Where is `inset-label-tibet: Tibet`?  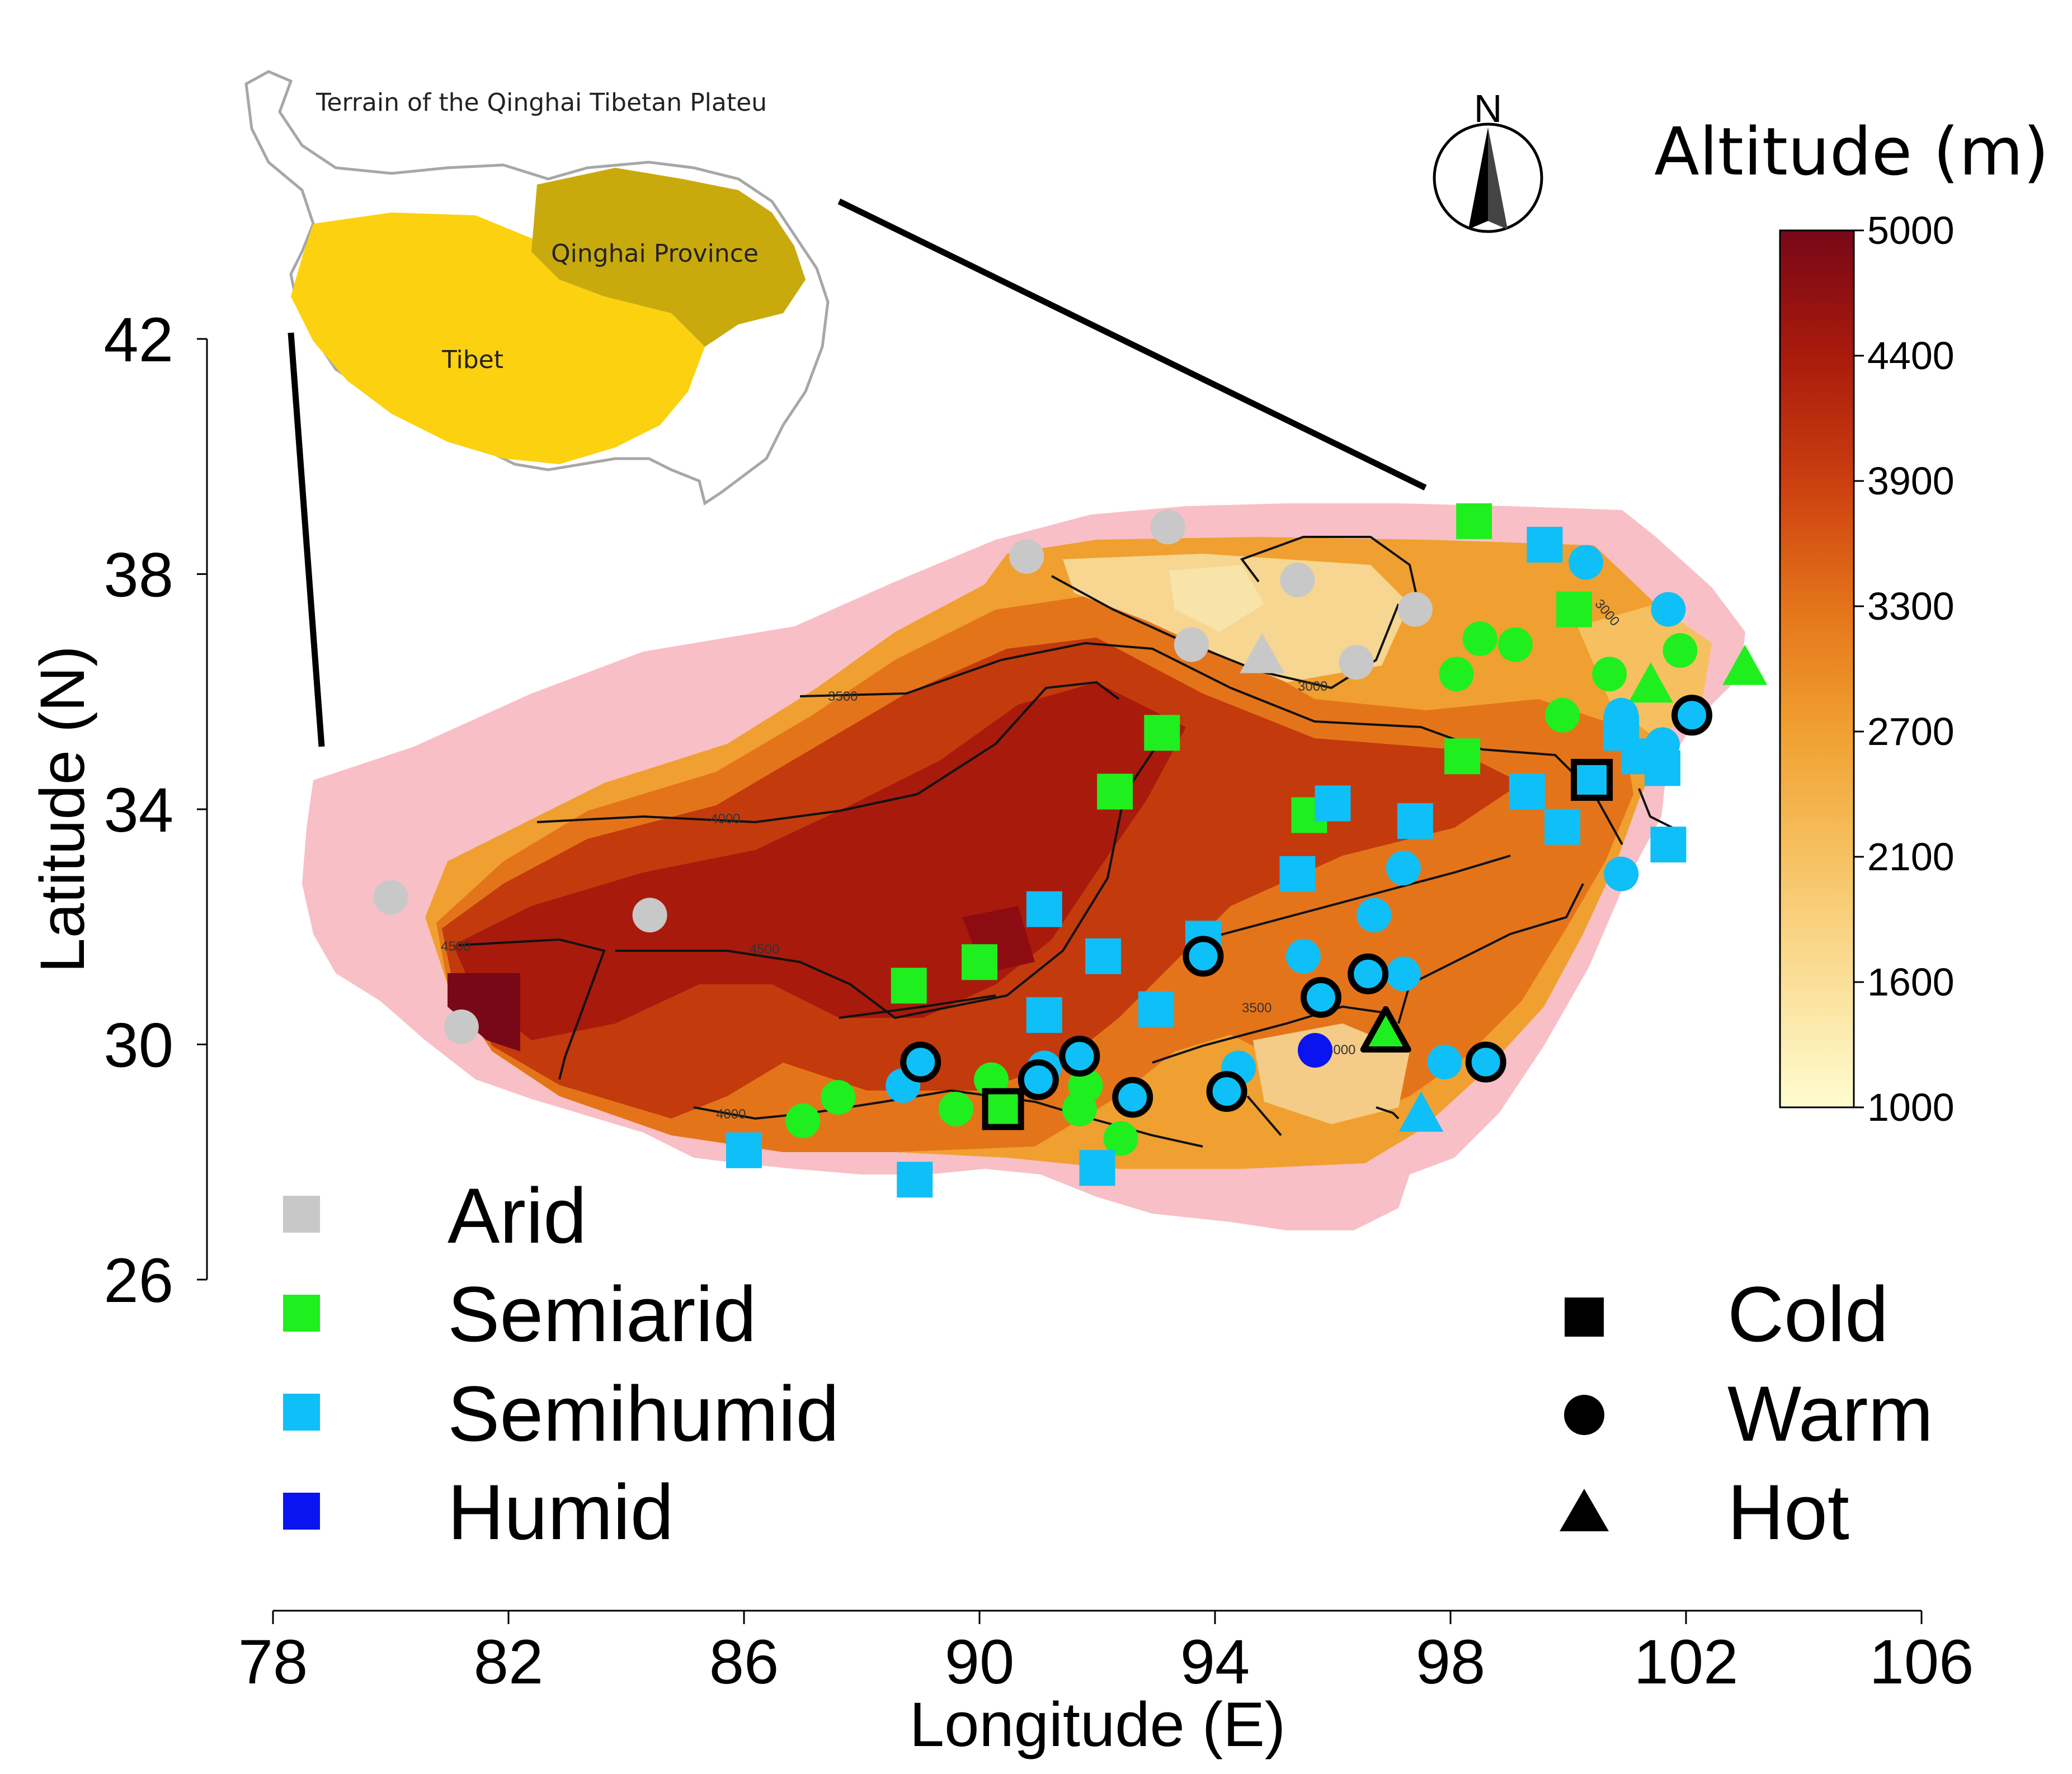
inset-label-tibet: Tibet is located at coordinates (472, 360).